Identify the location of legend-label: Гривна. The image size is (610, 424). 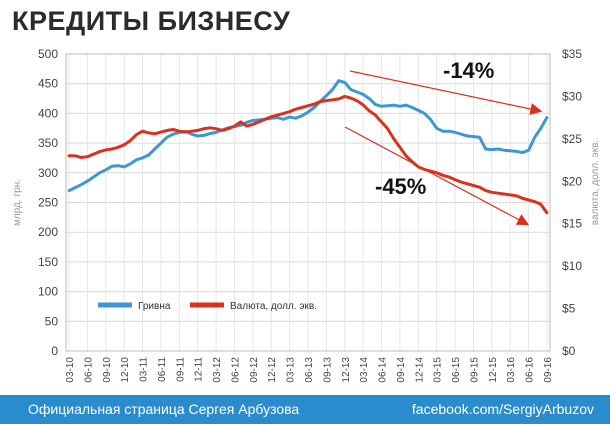
(154, 306).